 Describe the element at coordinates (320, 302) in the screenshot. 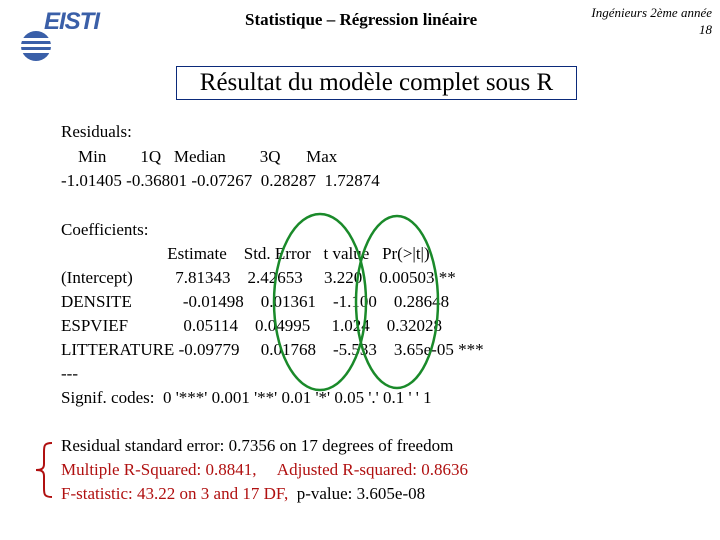

I see `std-error-highlight-ellipse` at that location.